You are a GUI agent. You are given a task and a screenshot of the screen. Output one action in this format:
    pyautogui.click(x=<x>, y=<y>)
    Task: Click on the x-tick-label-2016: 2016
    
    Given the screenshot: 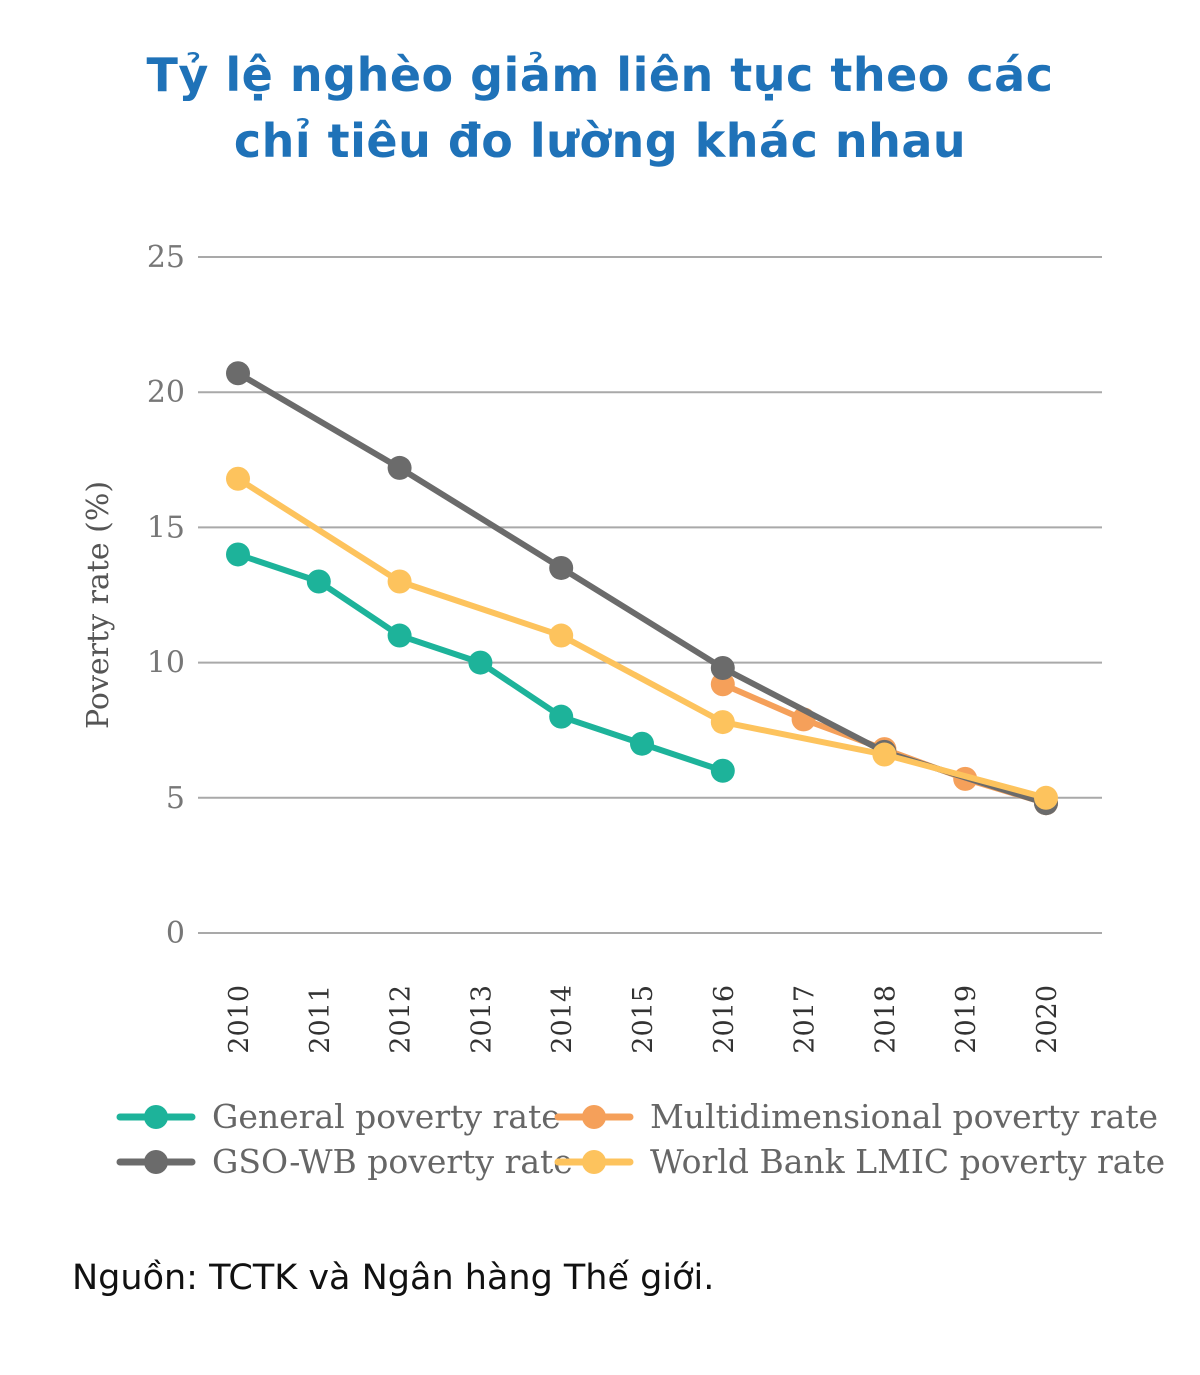 What is the action you would take?
    pyautogui.click(x=724, y=1019)
    